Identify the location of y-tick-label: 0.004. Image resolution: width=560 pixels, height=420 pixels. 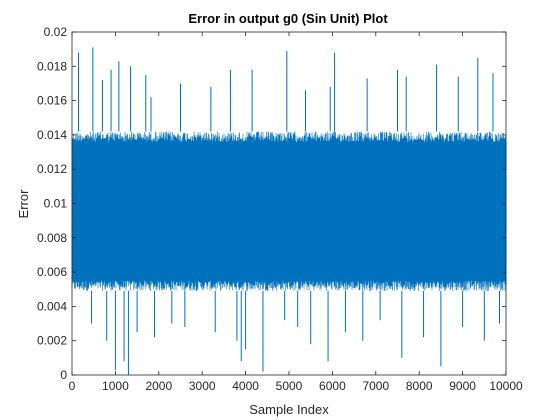
(52, 306).